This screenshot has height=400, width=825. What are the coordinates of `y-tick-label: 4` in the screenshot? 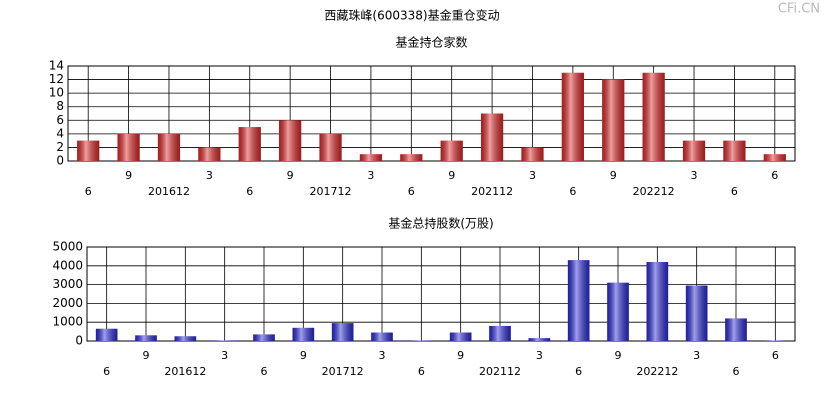 It's located at (60, 133).